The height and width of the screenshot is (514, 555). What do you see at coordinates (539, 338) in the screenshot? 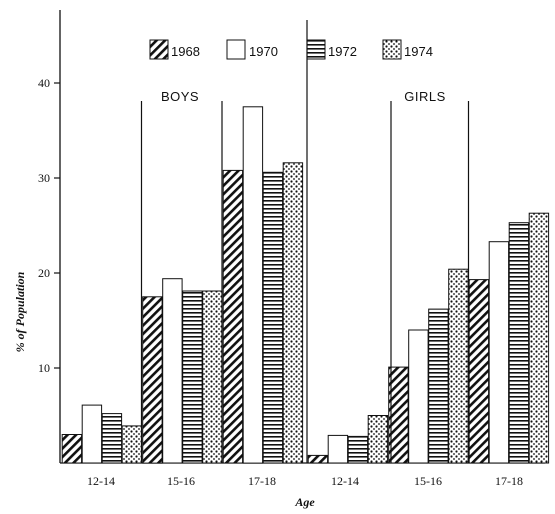
I see `bar-girls-17-18-1974` at bounding box center [539, 338].